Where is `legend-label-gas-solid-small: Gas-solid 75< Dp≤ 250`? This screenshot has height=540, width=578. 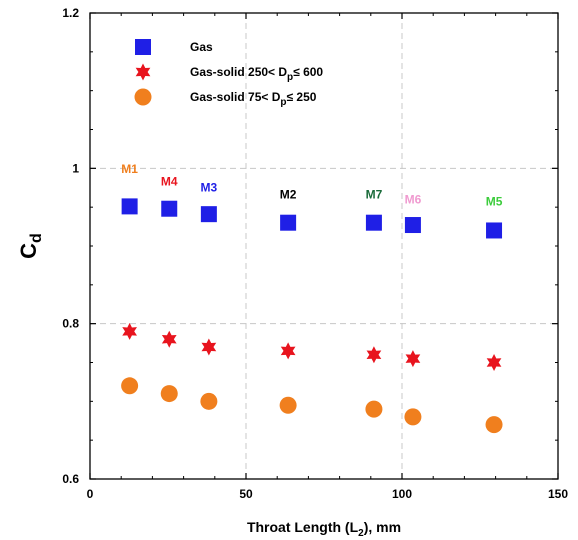
legend-label-gas-solid-small: Gas-solid 75< Dp≤ 250 is located at coordinates (253, 99).